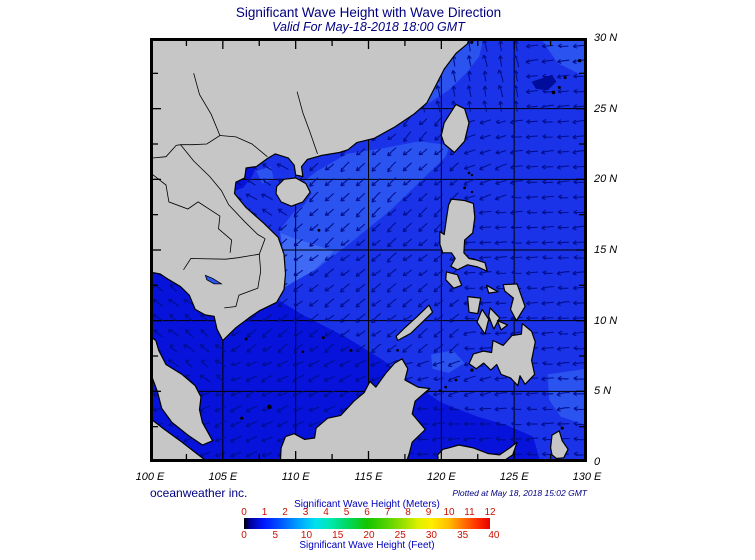 The height and width of the screenshot is (560, 755). I want to click on feet-tick-5: 5, so click(275, 535).